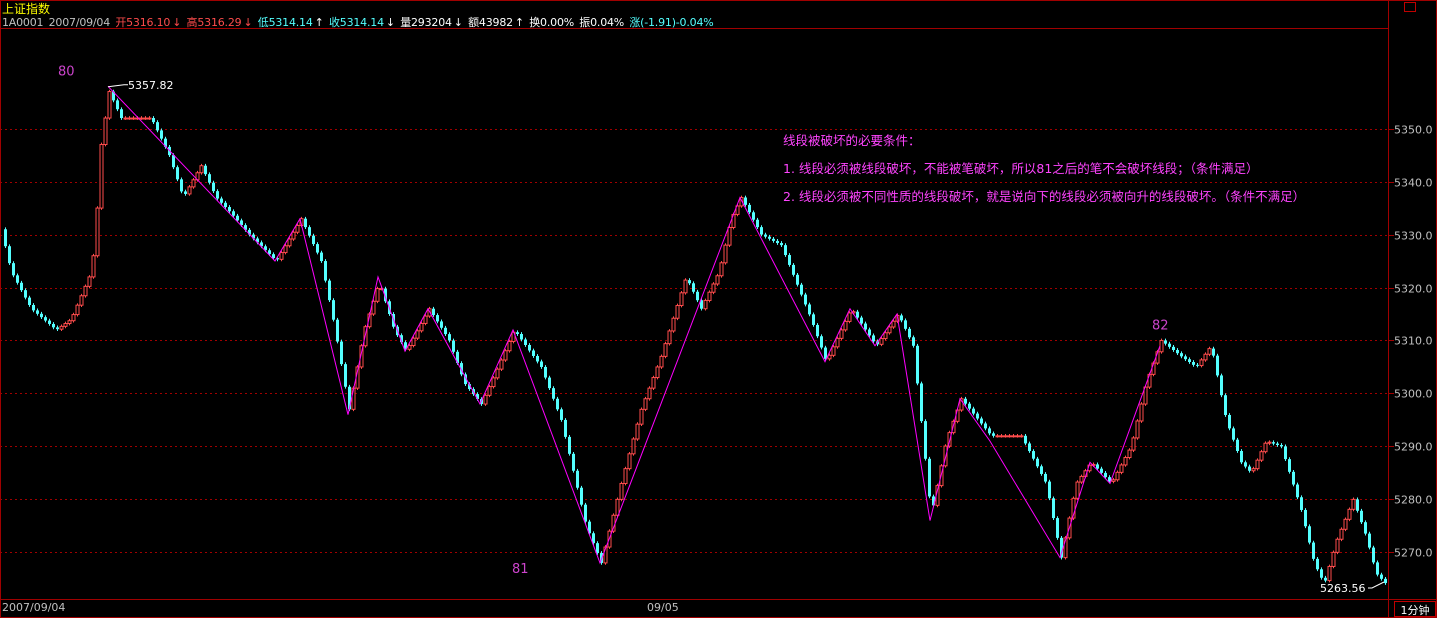 Image resolution: width=1437 pixels, height=618 pixels. What do you see at coordinates (1415, 609) in the screenshot?
I see `period-button: 1分钟` at bounding box center [1415, 609].